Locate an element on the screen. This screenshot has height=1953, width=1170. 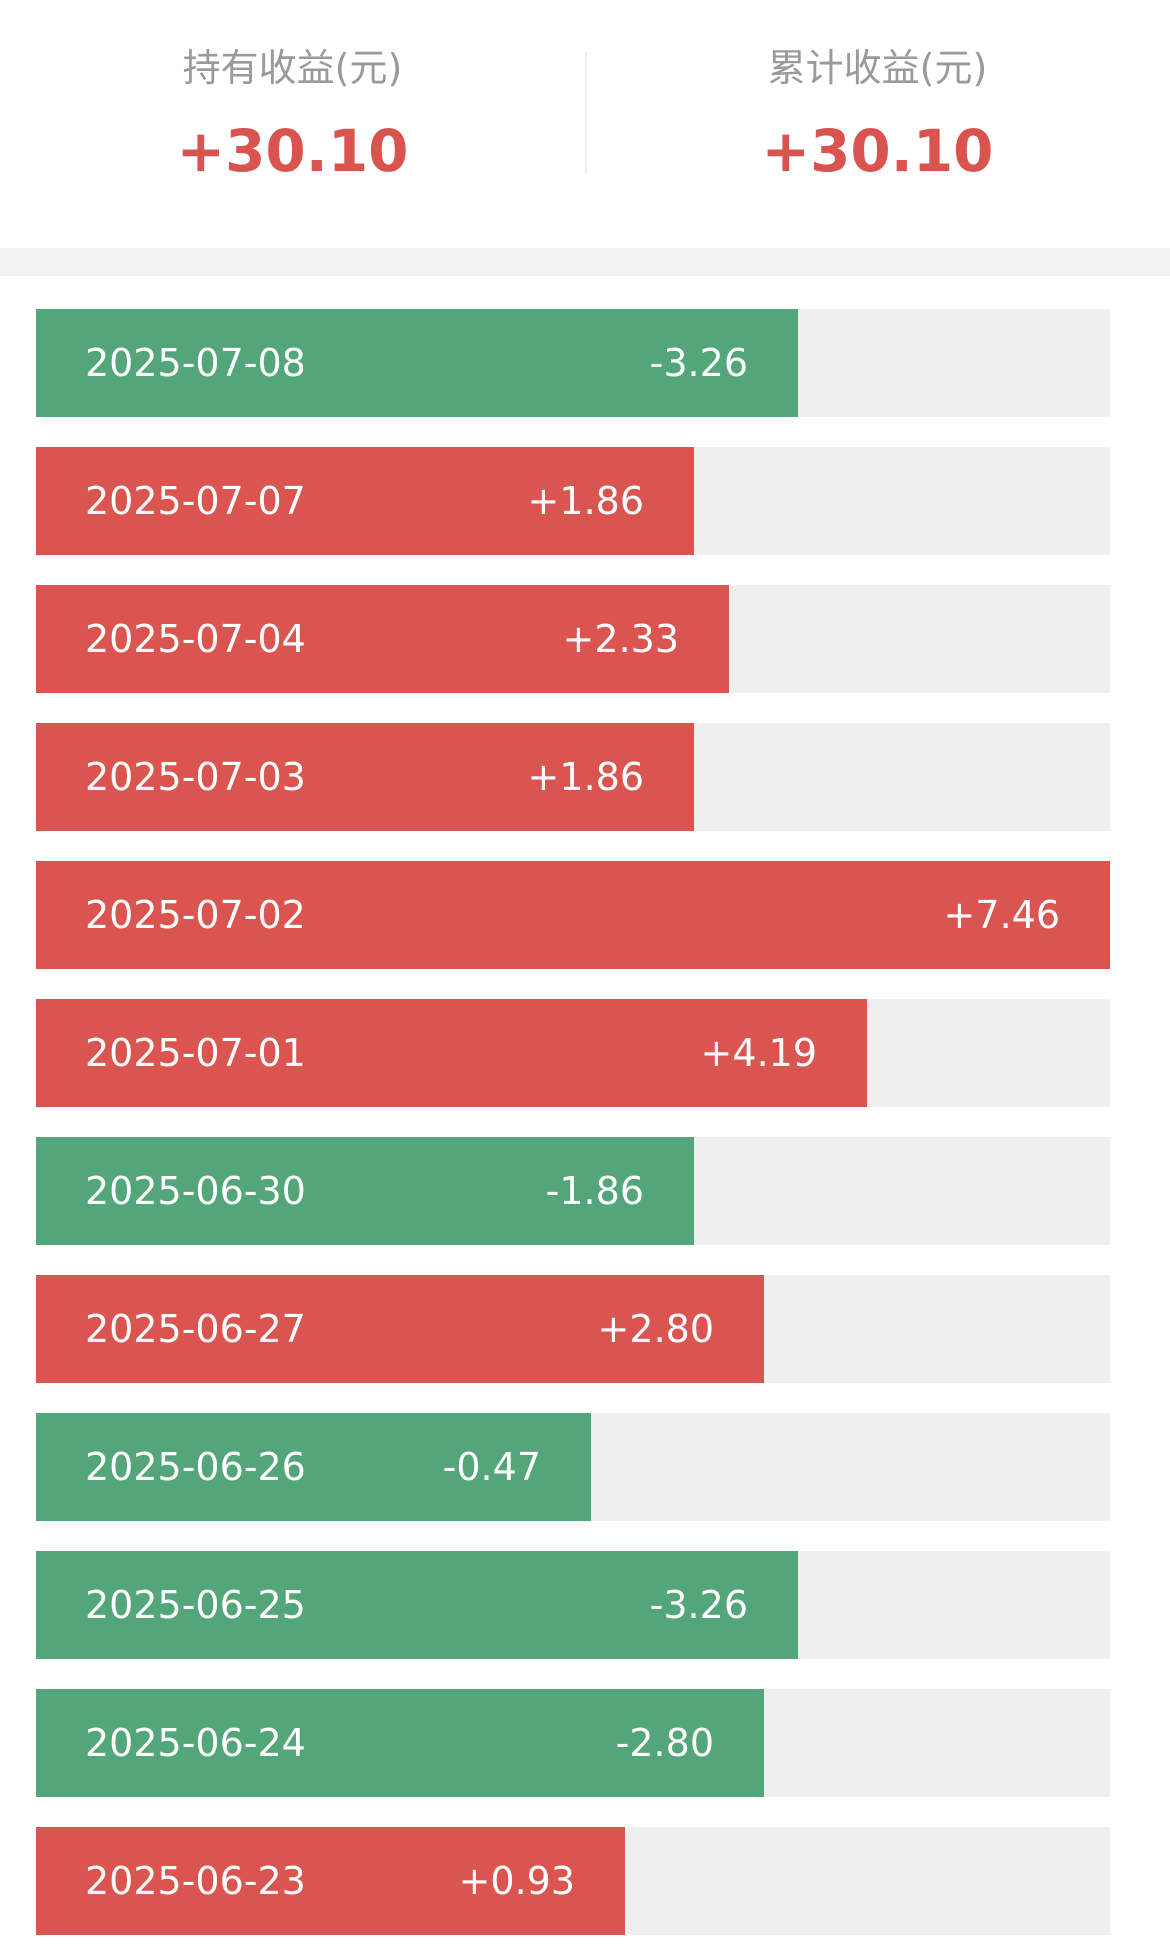
daily-return-row: 2025-07-07 +1.86 is located at coordinates (573, 501).